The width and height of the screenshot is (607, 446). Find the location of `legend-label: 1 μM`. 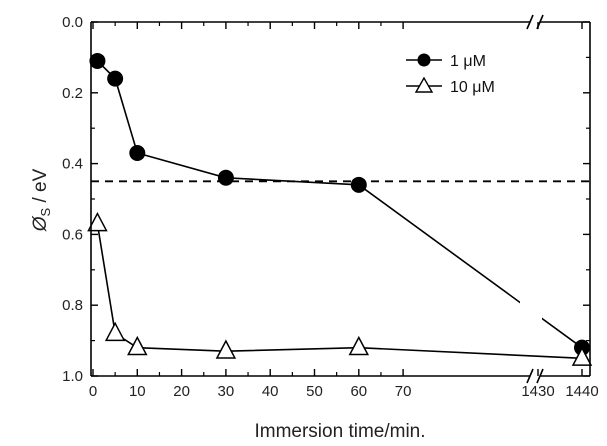

legend-label: 1 μM is located at coordinates (468, 61).